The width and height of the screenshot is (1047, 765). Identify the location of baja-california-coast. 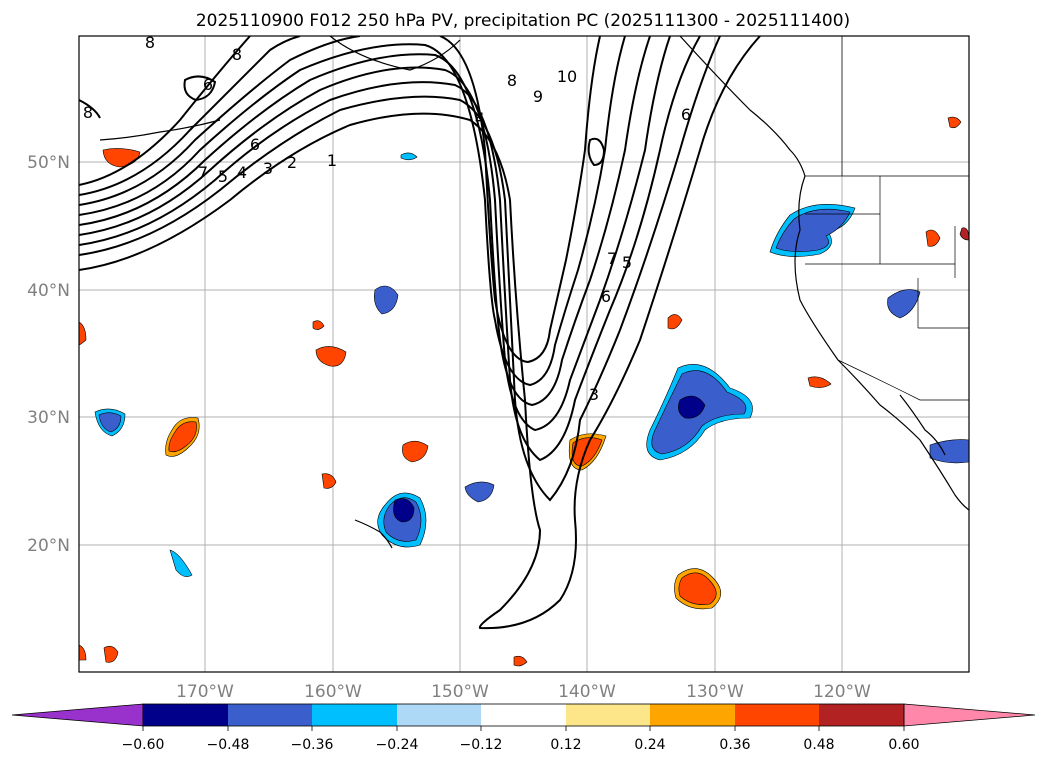
(922, 425).